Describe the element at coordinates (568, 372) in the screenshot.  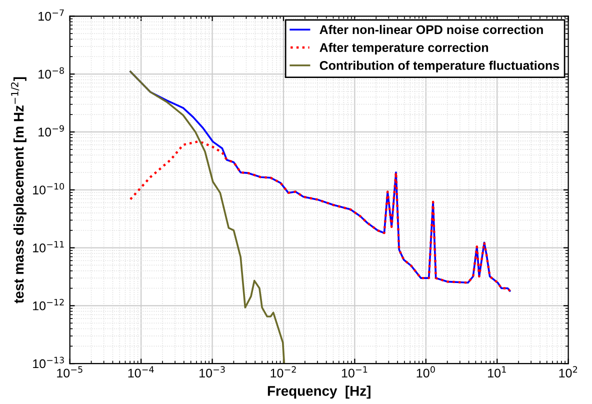
I see `x-tick-label: 10$^{2}$` at that location.